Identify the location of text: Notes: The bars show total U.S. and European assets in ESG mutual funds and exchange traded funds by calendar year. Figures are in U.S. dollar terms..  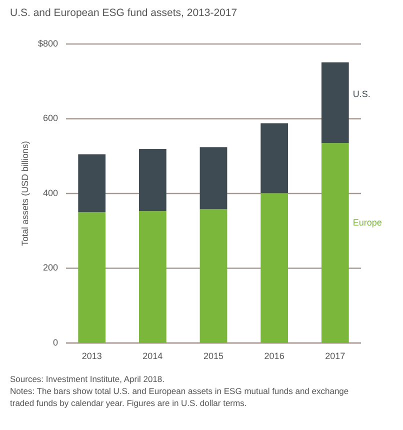
(179, 397).